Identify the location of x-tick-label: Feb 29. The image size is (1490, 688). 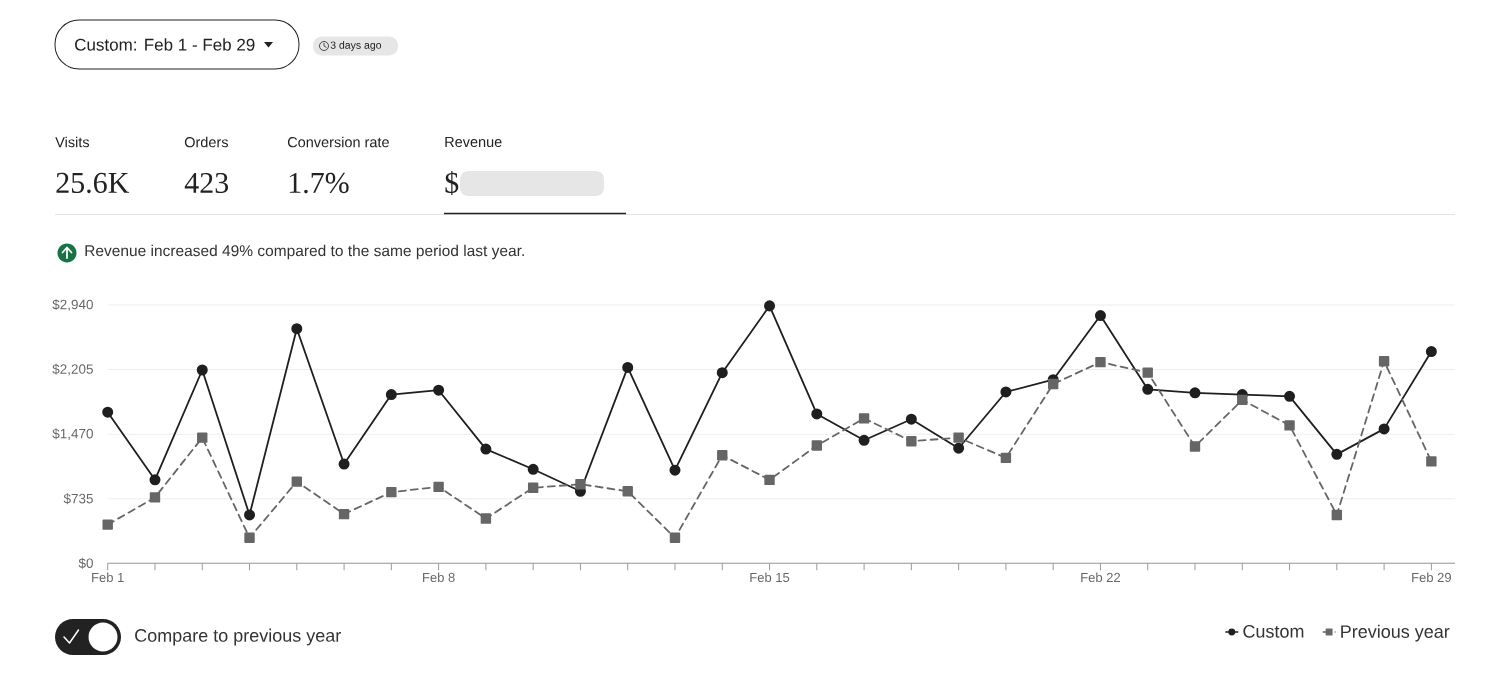
(1431, 577).